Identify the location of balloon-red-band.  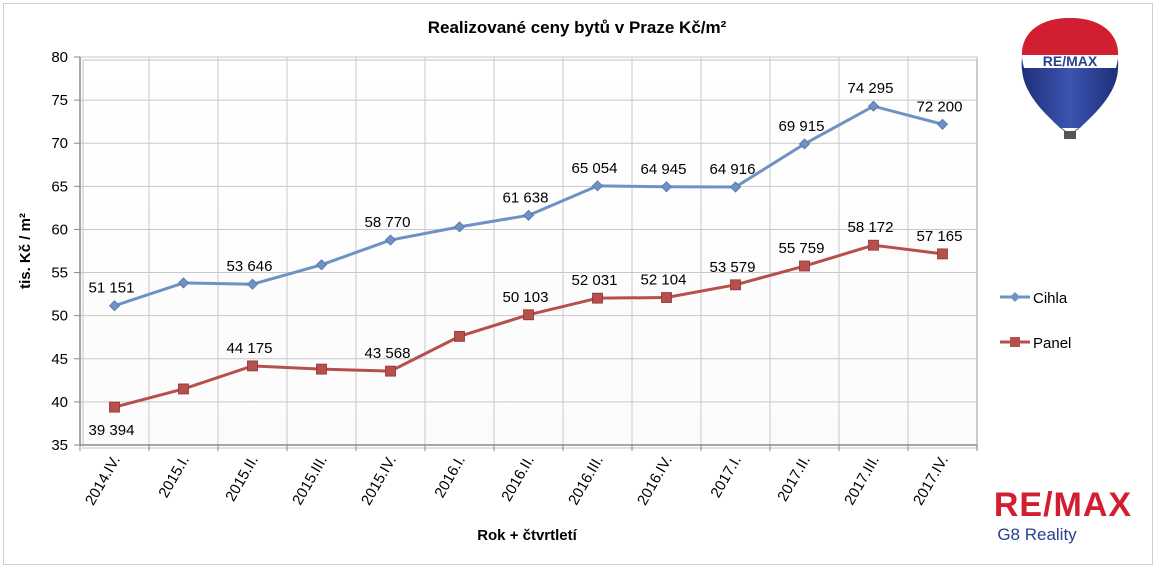
(1070, 36).